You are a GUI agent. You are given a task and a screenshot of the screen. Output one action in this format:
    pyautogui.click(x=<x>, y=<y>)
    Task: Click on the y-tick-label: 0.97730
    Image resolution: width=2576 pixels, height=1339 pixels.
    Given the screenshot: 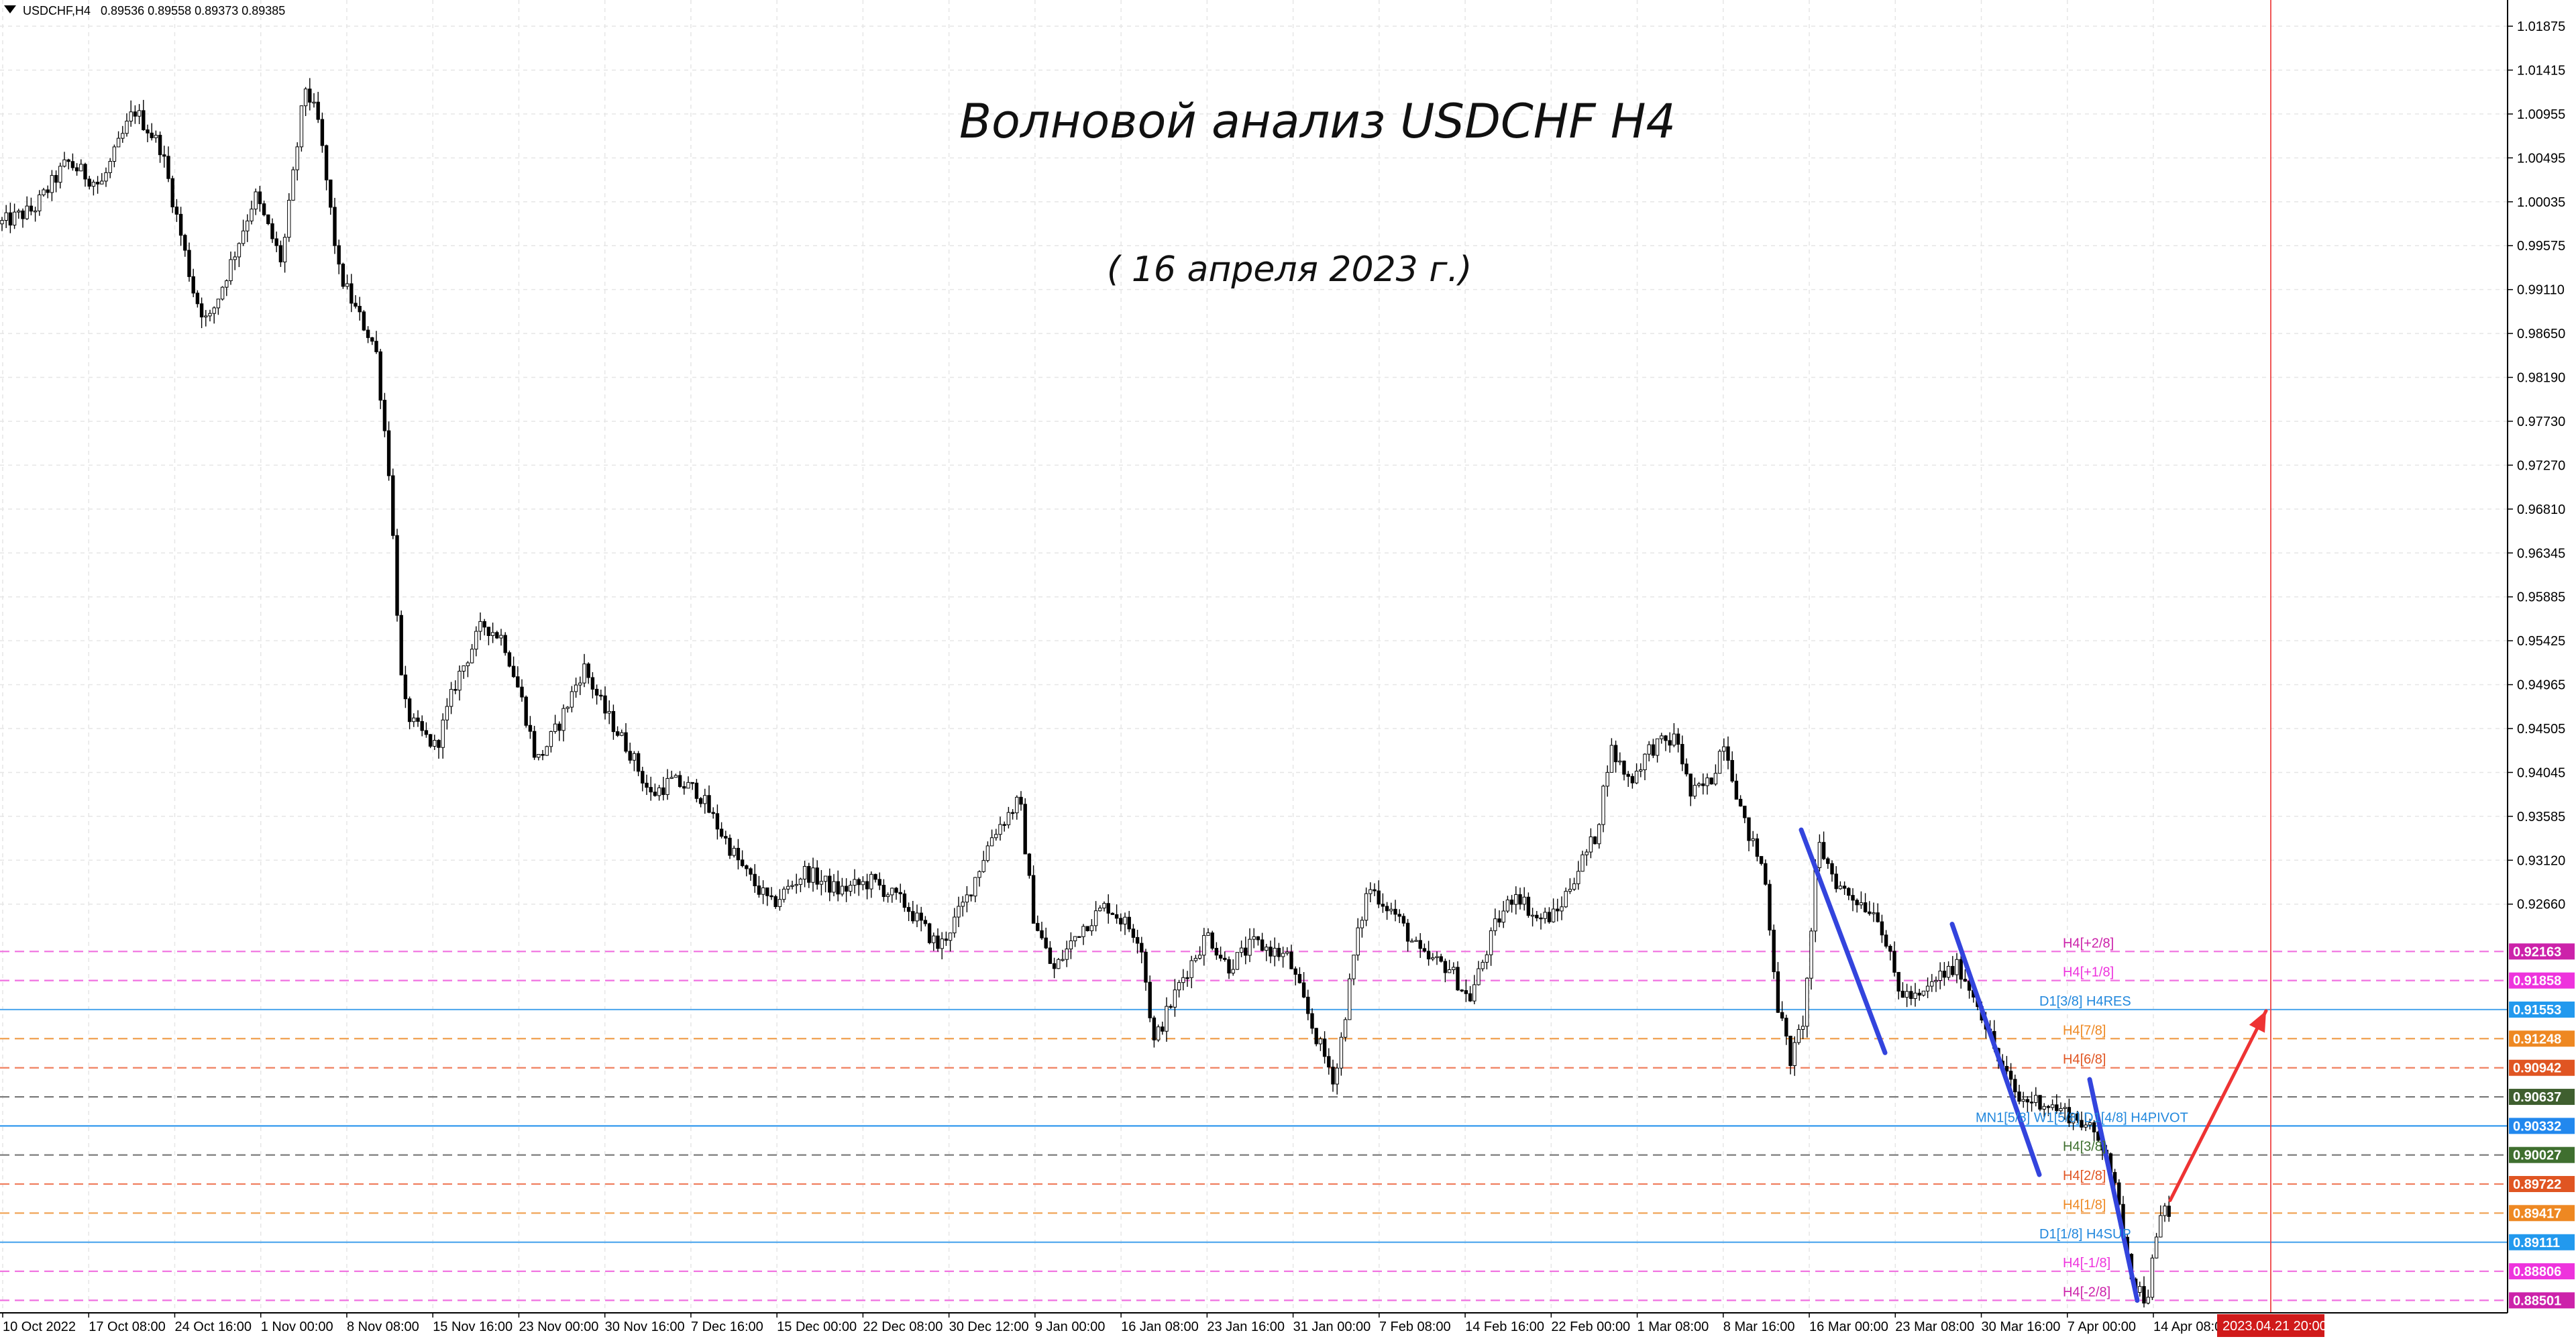 What is the action you would take?
    pyautogui.click(x=2541, y=422)
    